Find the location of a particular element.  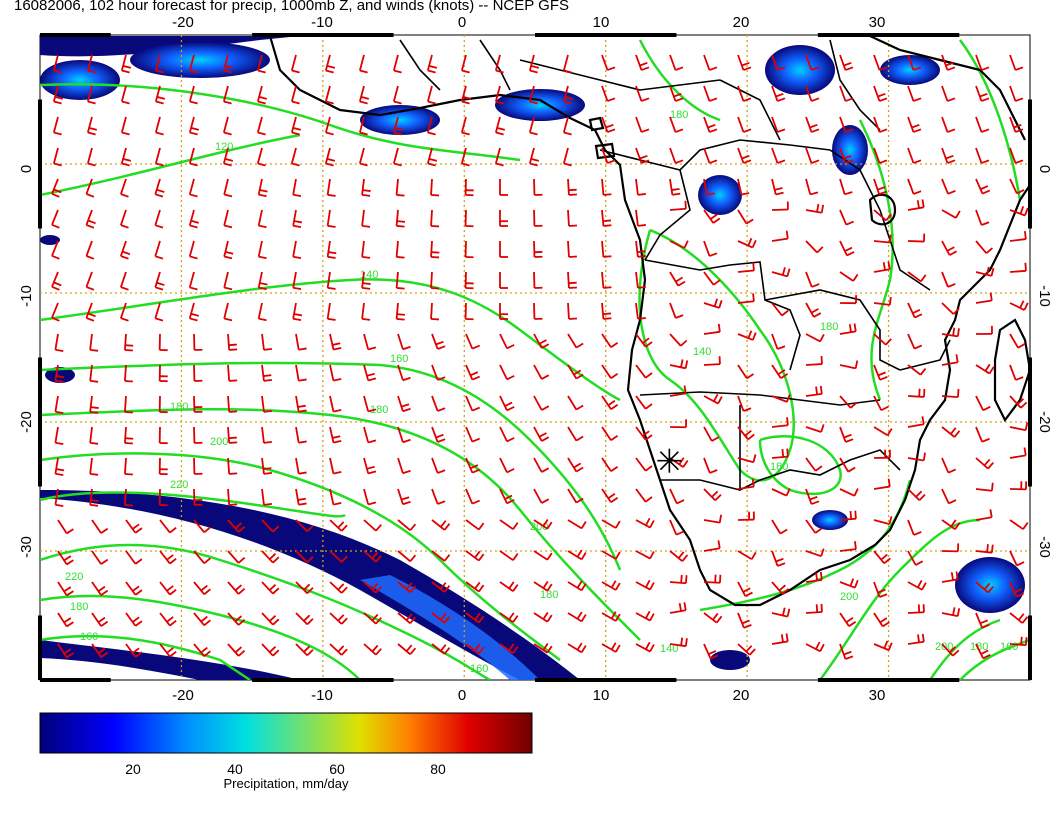

country-border is located at coordinates (722, 315).